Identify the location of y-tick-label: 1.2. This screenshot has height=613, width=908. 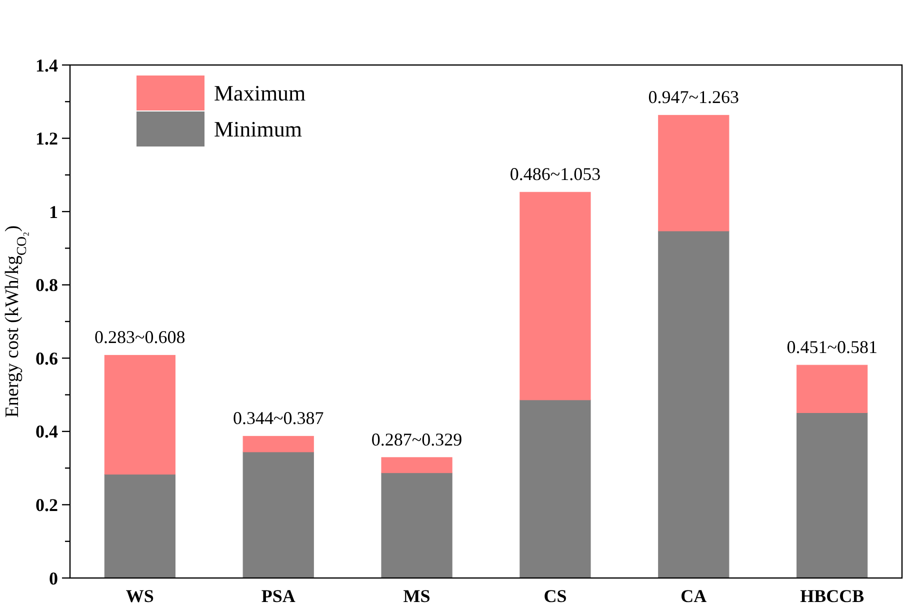
(47, 138).